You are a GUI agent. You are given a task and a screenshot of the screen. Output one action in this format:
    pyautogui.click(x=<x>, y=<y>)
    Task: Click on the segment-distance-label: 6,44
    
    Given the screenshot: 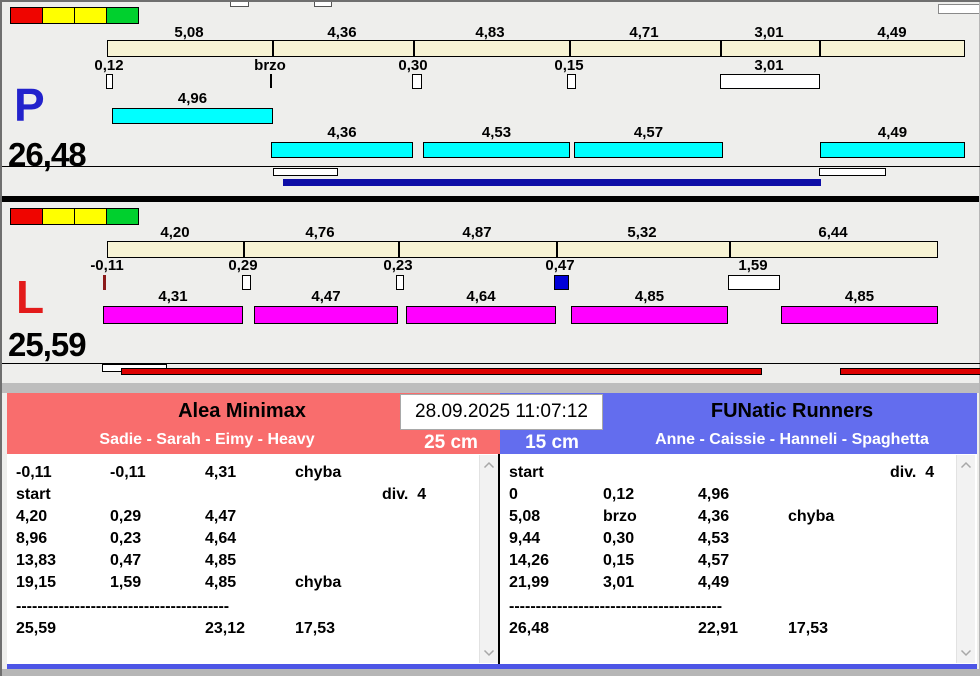 What is the action you would take?
    pyautogui.click(x=833, y=232)
    